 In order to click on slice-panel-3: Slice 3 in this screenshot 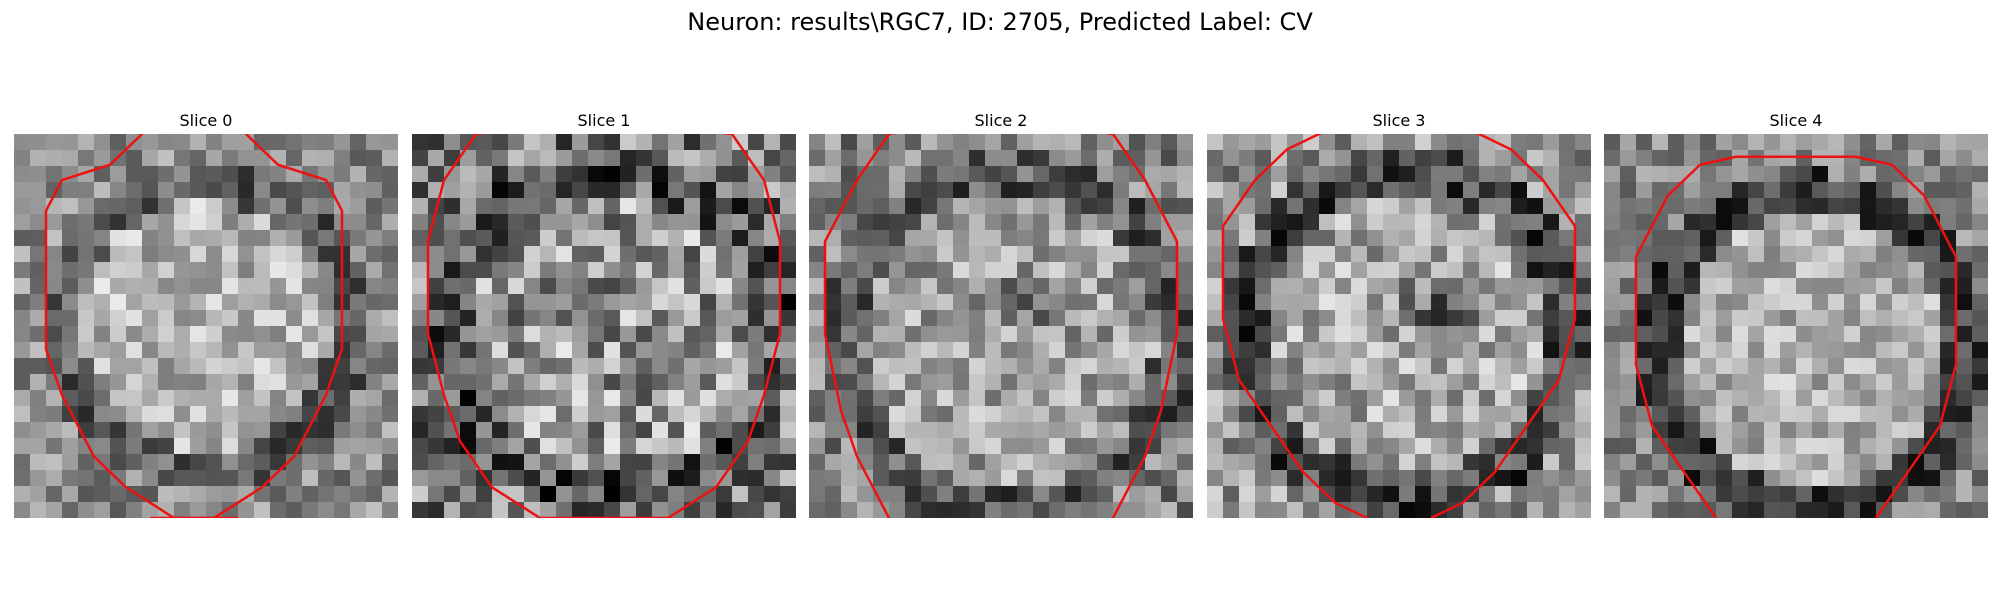, I will do `click(1399, 313)`.